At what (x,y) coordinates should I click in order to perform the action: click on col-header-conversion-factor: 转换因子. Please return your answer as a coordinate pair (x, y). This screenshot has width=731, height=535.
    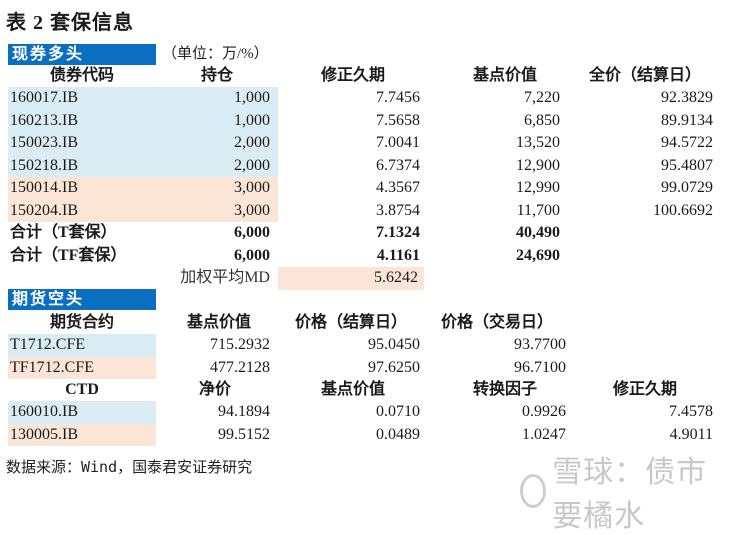
    Looking at the image, I should click on (504, 389).